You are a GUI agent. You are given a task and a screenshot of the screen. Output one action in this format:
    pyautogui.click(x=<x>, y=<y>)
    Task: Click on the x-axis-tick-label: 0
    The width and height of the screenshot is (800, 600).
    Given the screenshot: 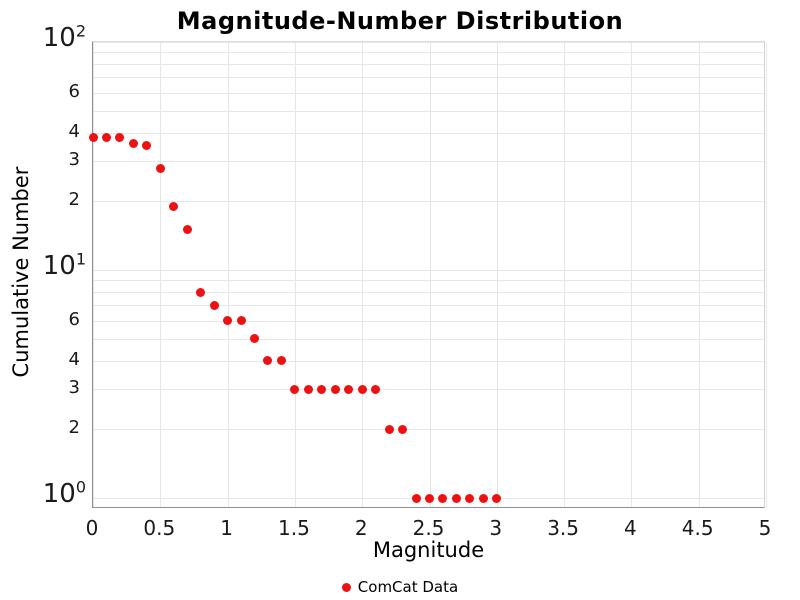 What is the action you would take?
    pyautogui.click(x=92, y=528)
    